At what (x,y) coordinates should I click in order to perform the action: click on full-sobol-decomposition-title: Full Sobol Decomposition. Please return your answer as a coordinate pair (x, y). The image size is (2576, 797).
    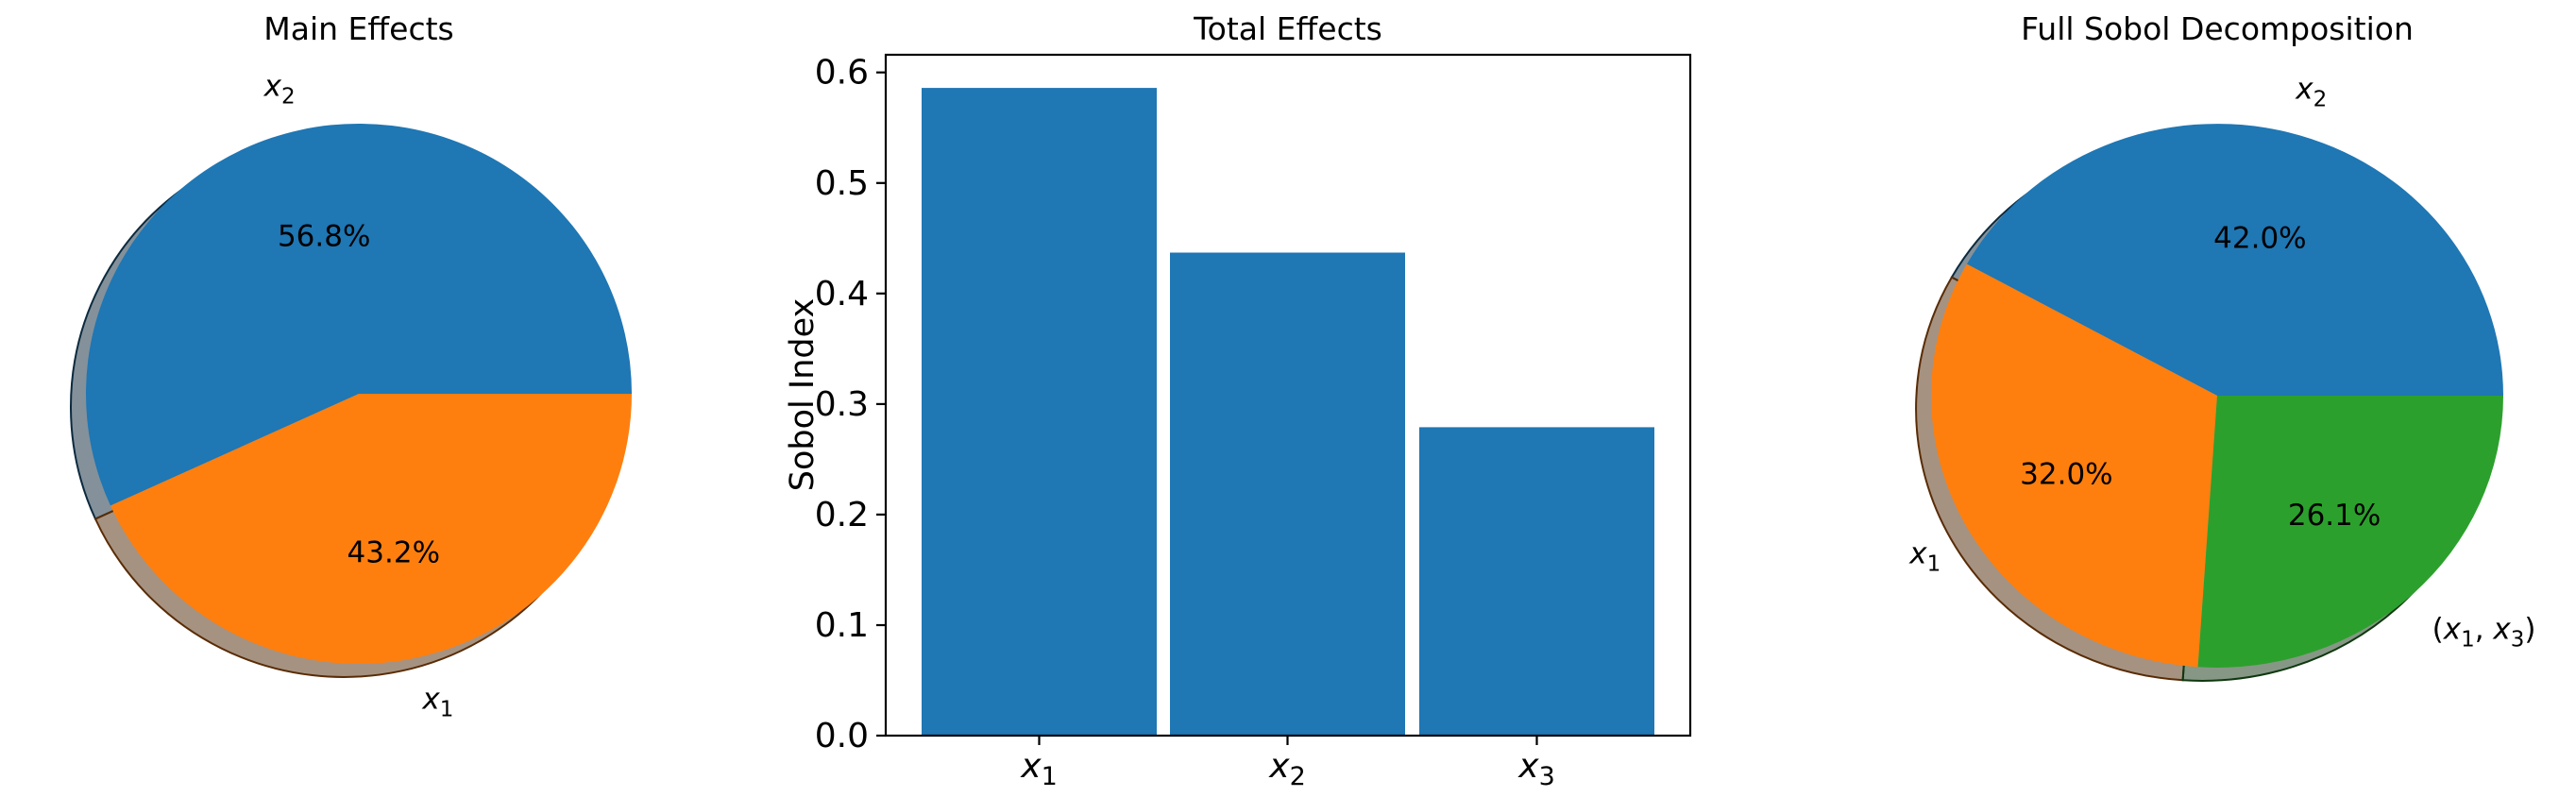
    Looking at the image, I should click on (2217, 29).